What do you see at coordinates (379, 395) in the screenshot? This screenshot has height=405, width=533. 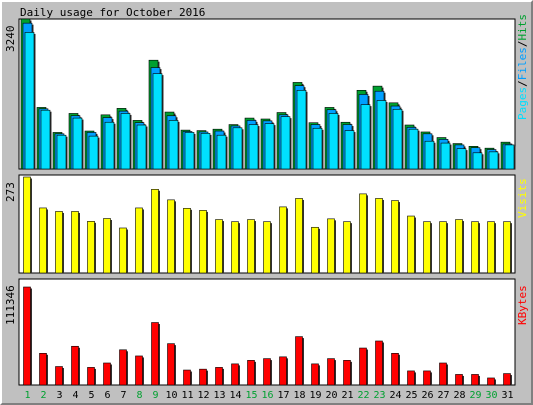 I see `day-tick-label: 23` at bounding box center [379, 395].